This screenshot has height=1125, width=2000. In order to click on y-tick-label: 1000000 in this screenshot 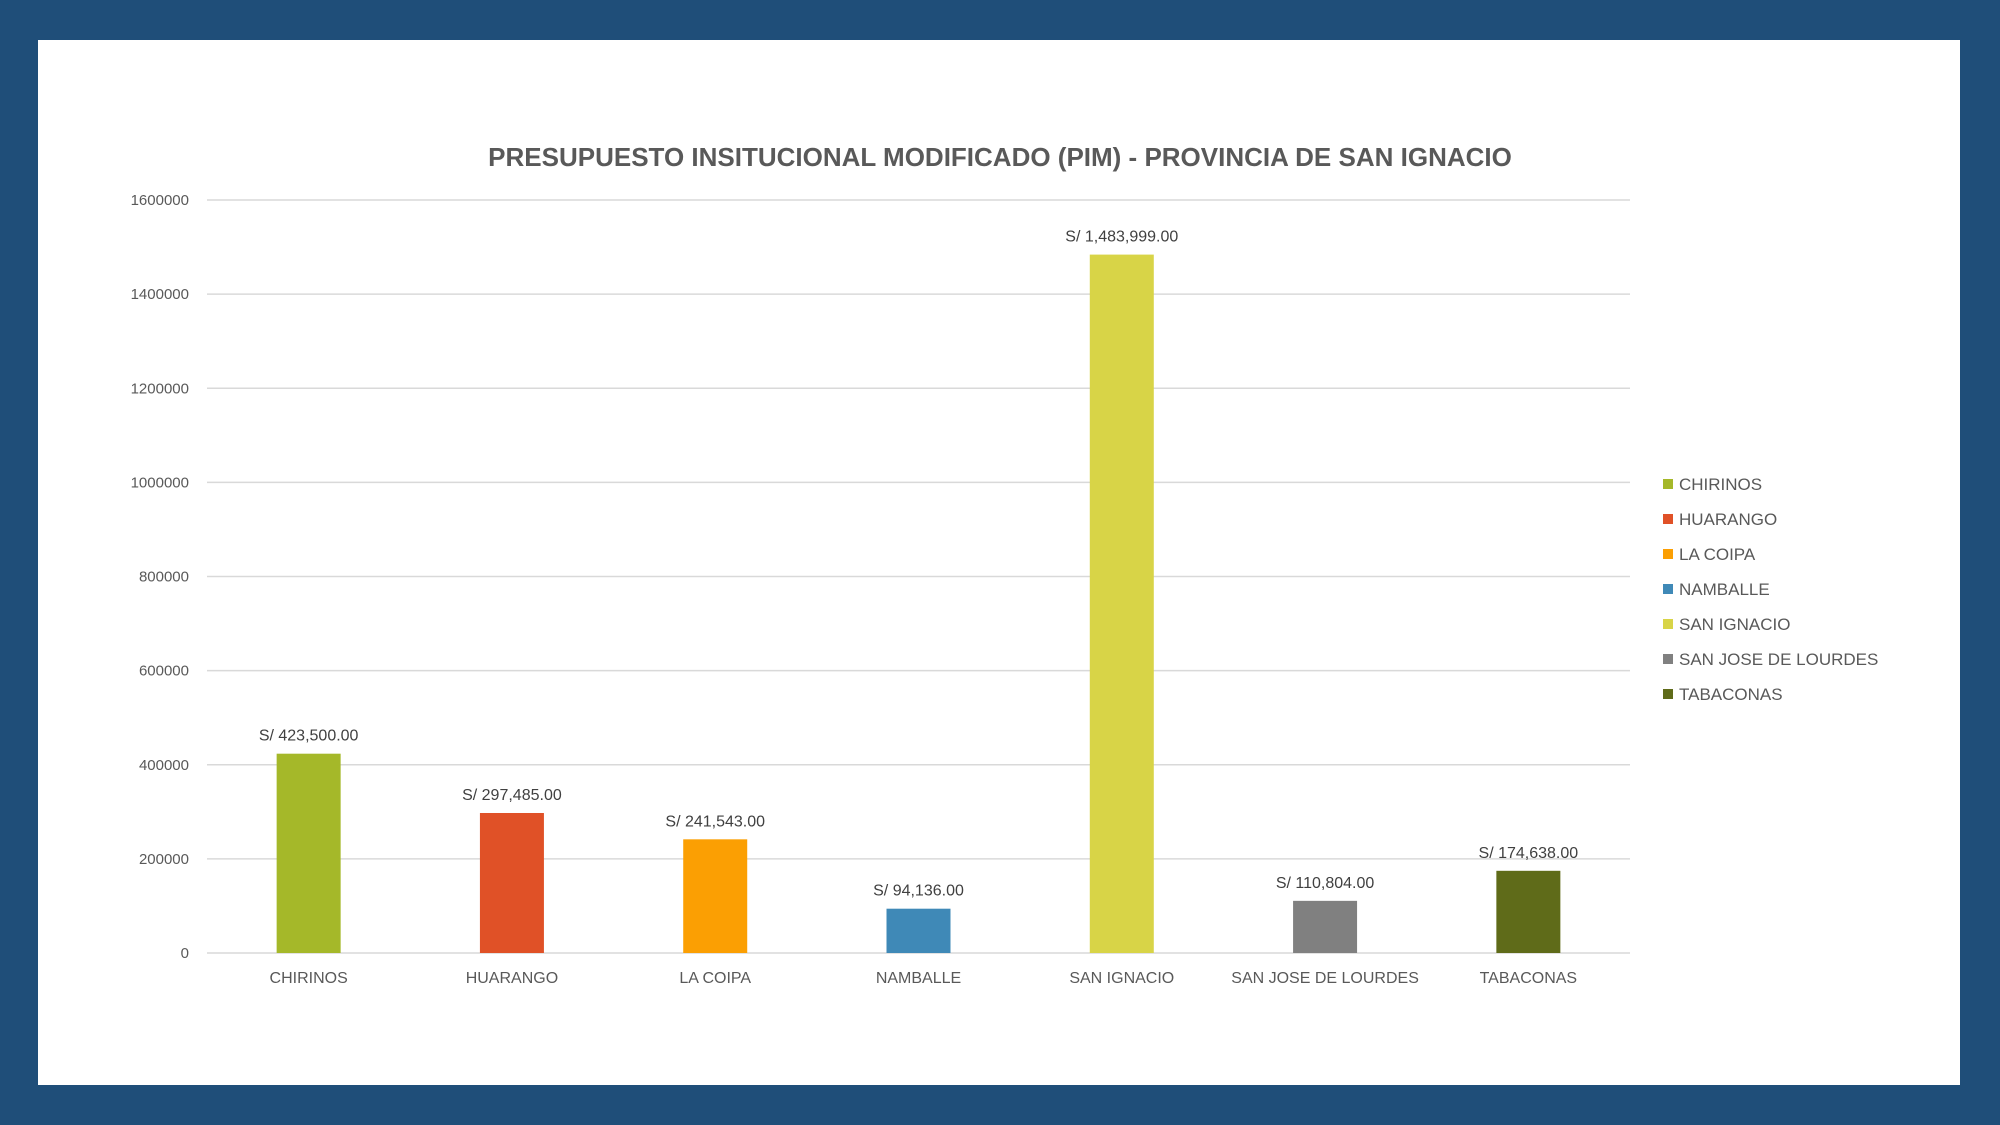, I will do `click(160, 482)`.